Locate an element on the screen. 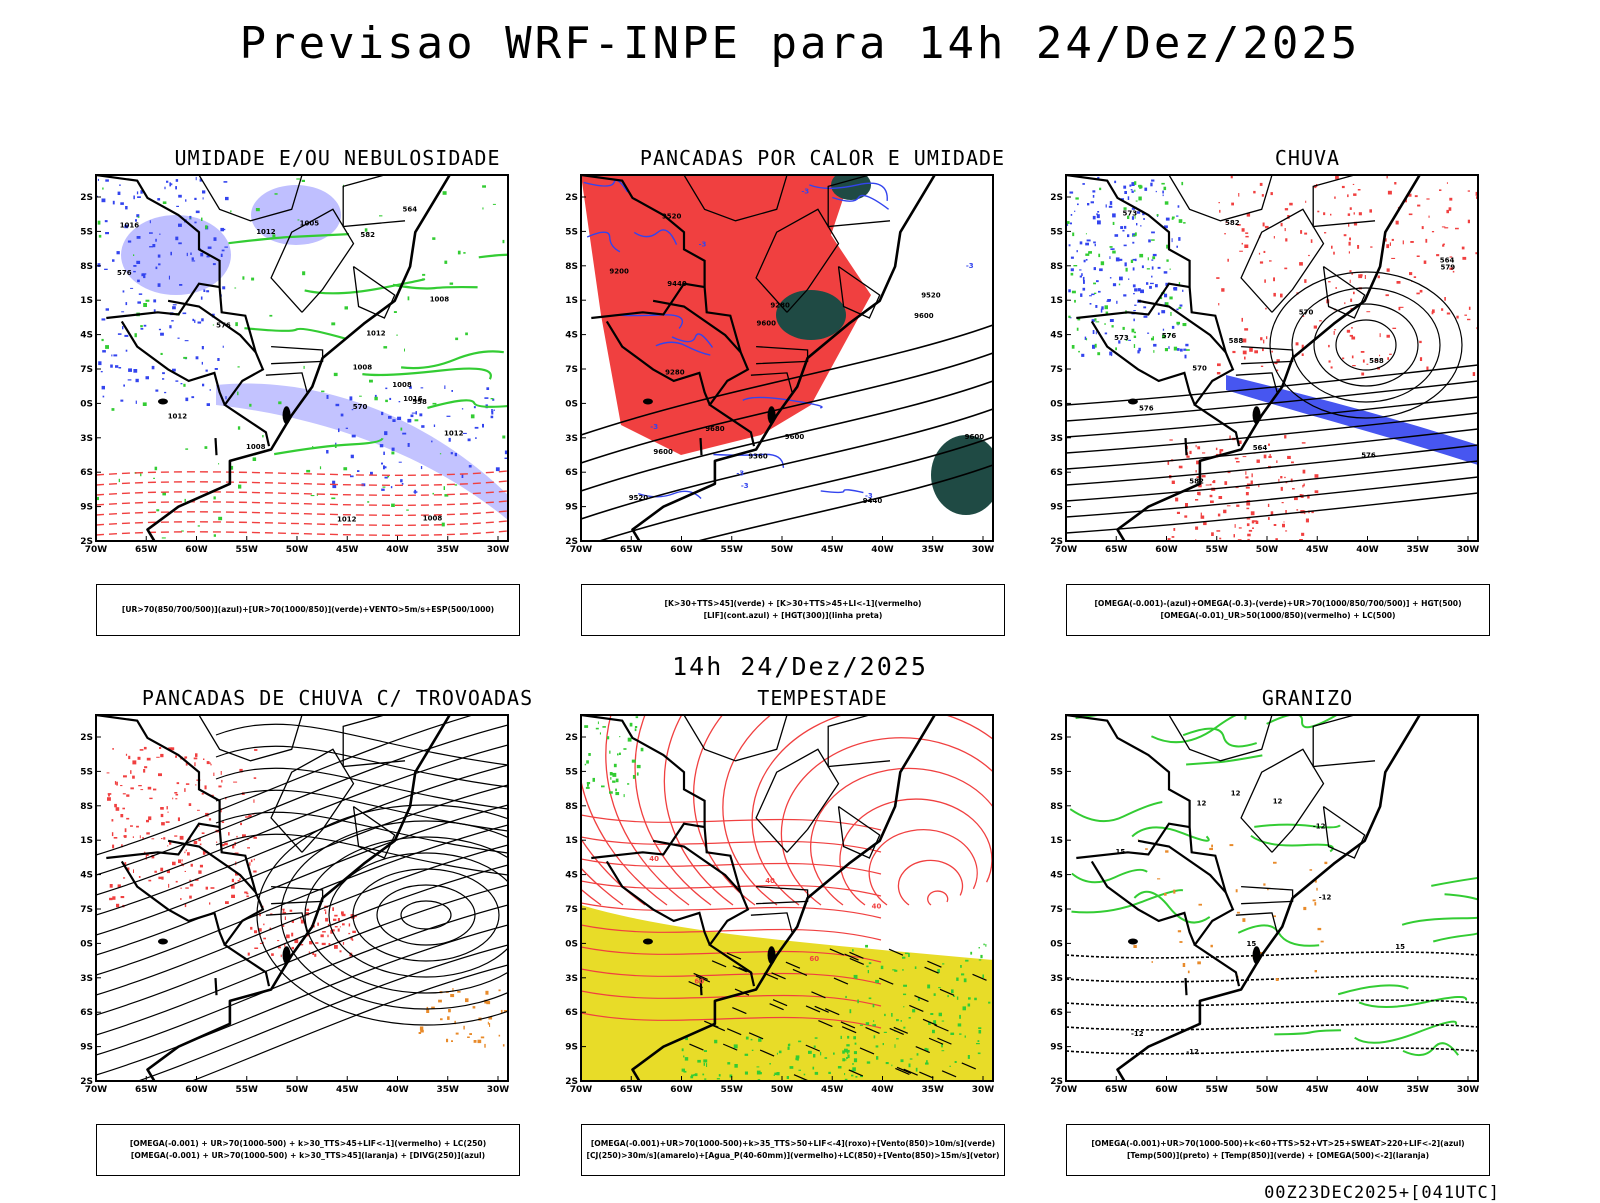 The width and height of the screenshot is (1600, 1203). lon-label: 65W is located at coordinates (1116, 550).